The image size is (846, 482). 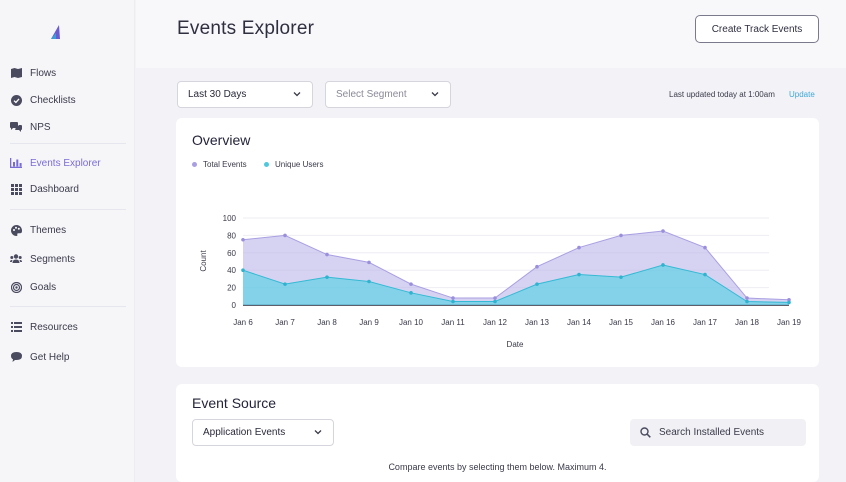 I want to click on page-header: Events Explorer Create Track Events, so click(x=491, y=34).